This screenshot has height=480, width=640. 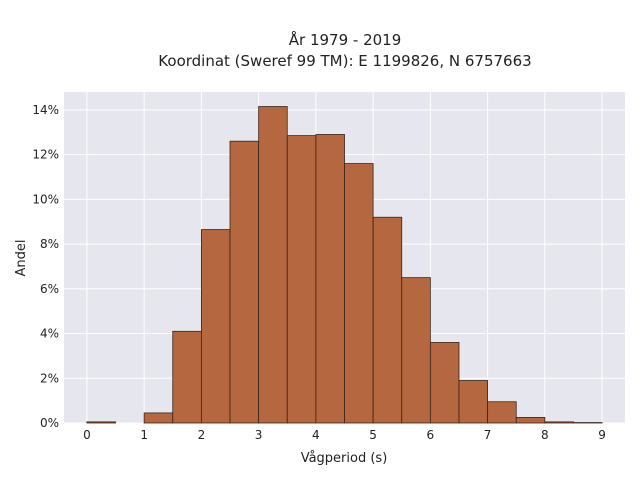 What do you see at coordinates (49, 423) in the screenshot?
I see `y-tick-label: 0%` at bounding box center [49, 423].